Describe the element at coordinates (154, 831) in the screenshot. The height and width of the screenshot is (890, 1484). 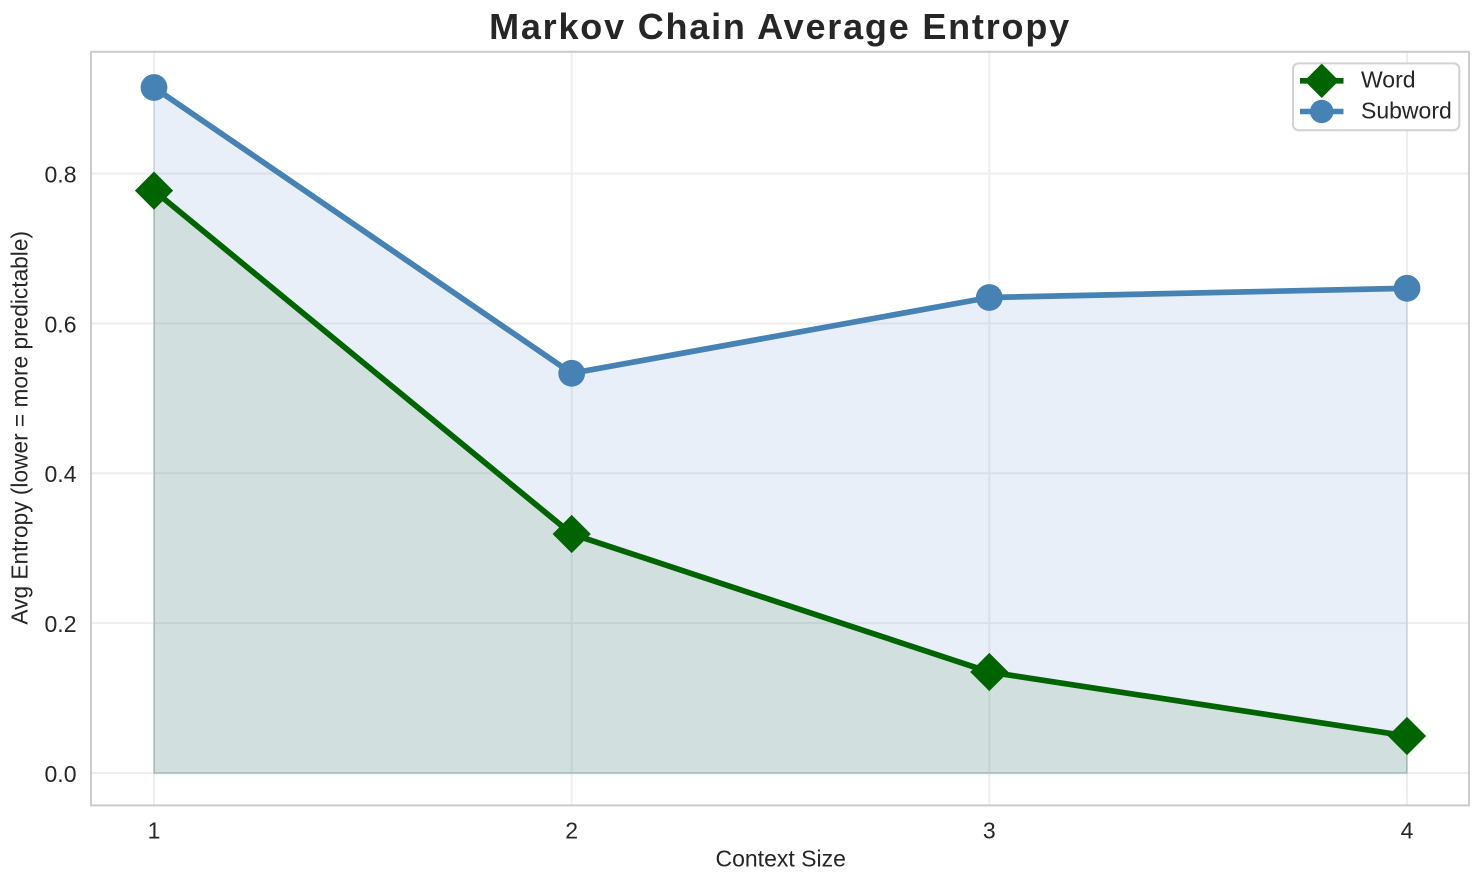
I see `svg-text: 1` at that location.